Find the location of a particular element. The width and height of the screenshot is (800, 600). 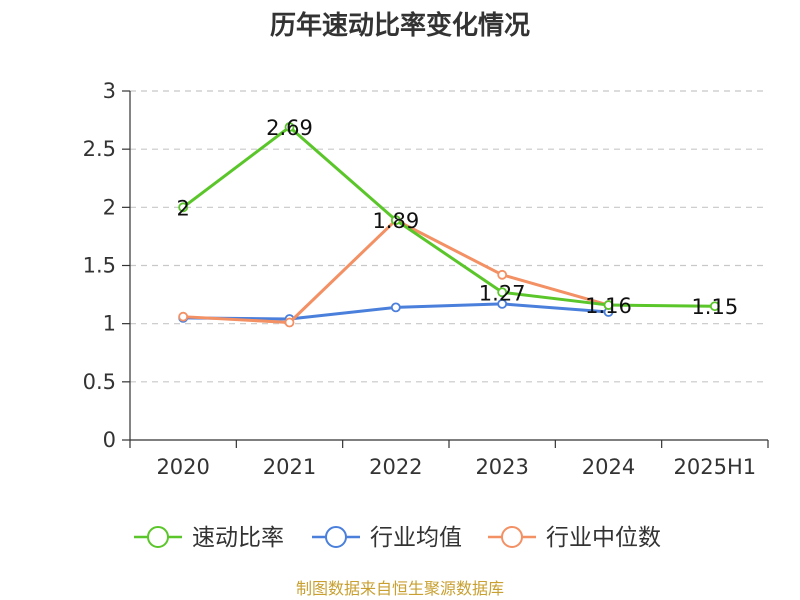

data-label: 1.15 is located at coordinates (714, 307).